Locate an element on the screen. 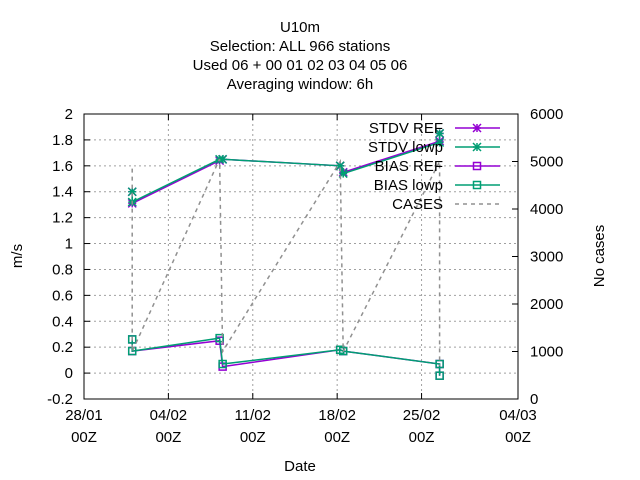 The height and width of the screenshot is (480, 640). x-tick-label: 18/02 is located at coordinates (337, 415).